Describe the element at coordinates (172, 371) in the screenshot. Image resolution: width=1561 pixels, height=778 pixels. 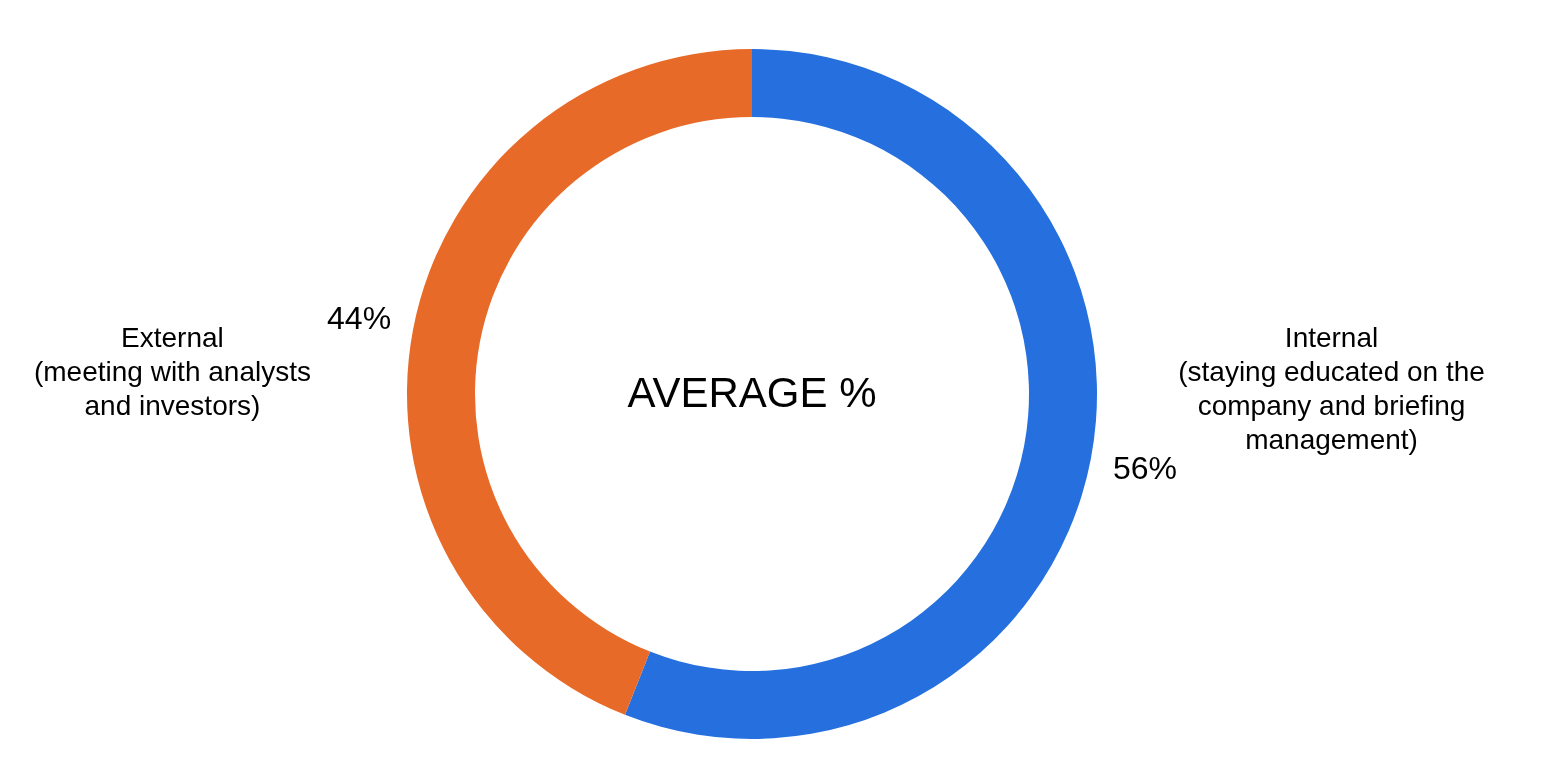
I see `slice-label: External (meeting with analysts and investors)` at that location.